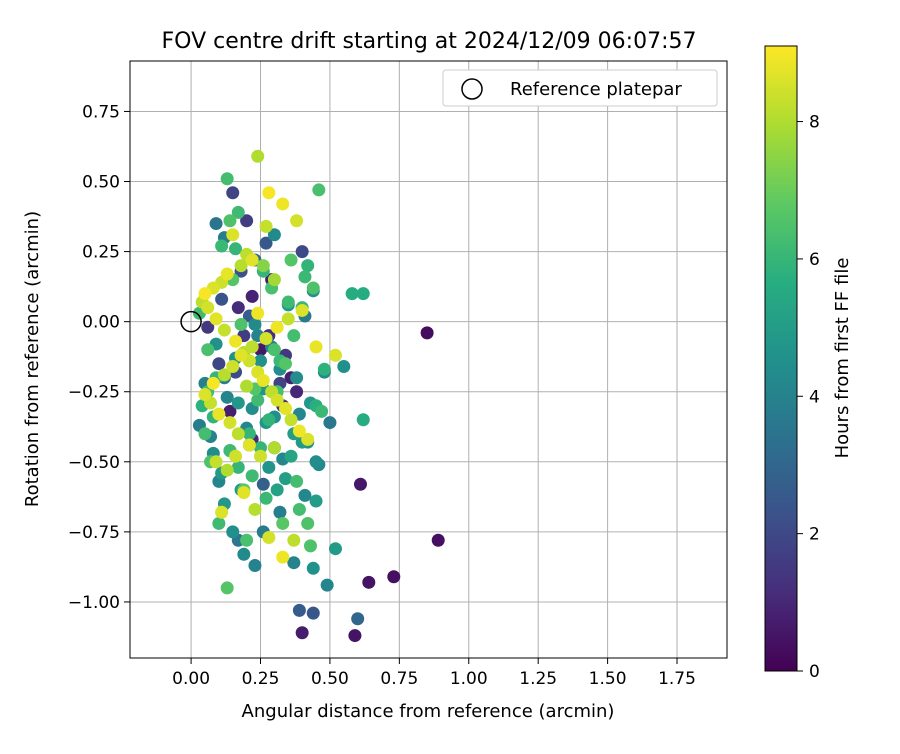  I want to click on colorbar-tick-label: 2, so click(814, 535).